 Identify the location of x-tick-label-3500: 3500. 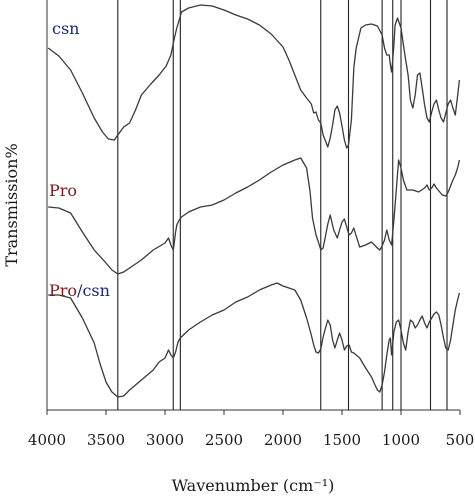
(106, 440).